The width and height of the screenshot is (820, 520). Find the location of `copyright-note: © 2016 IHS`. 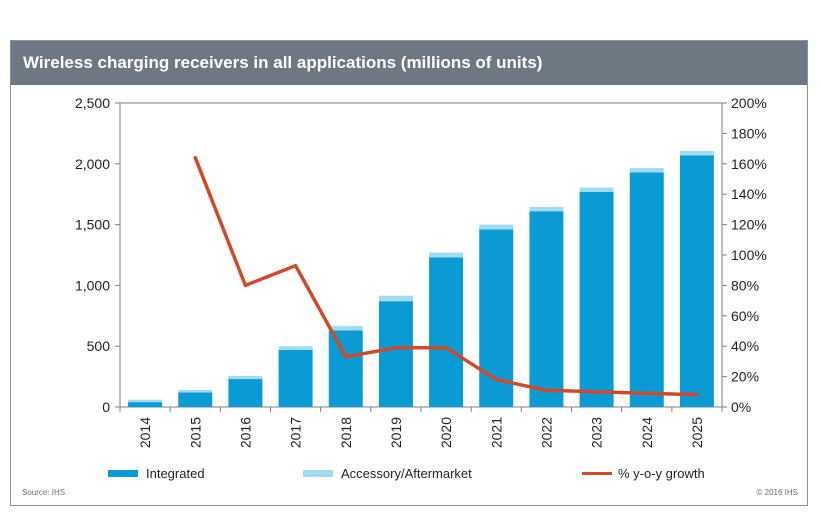

copyright-note: © 2016 IHS is located at coordinates (777, 492).